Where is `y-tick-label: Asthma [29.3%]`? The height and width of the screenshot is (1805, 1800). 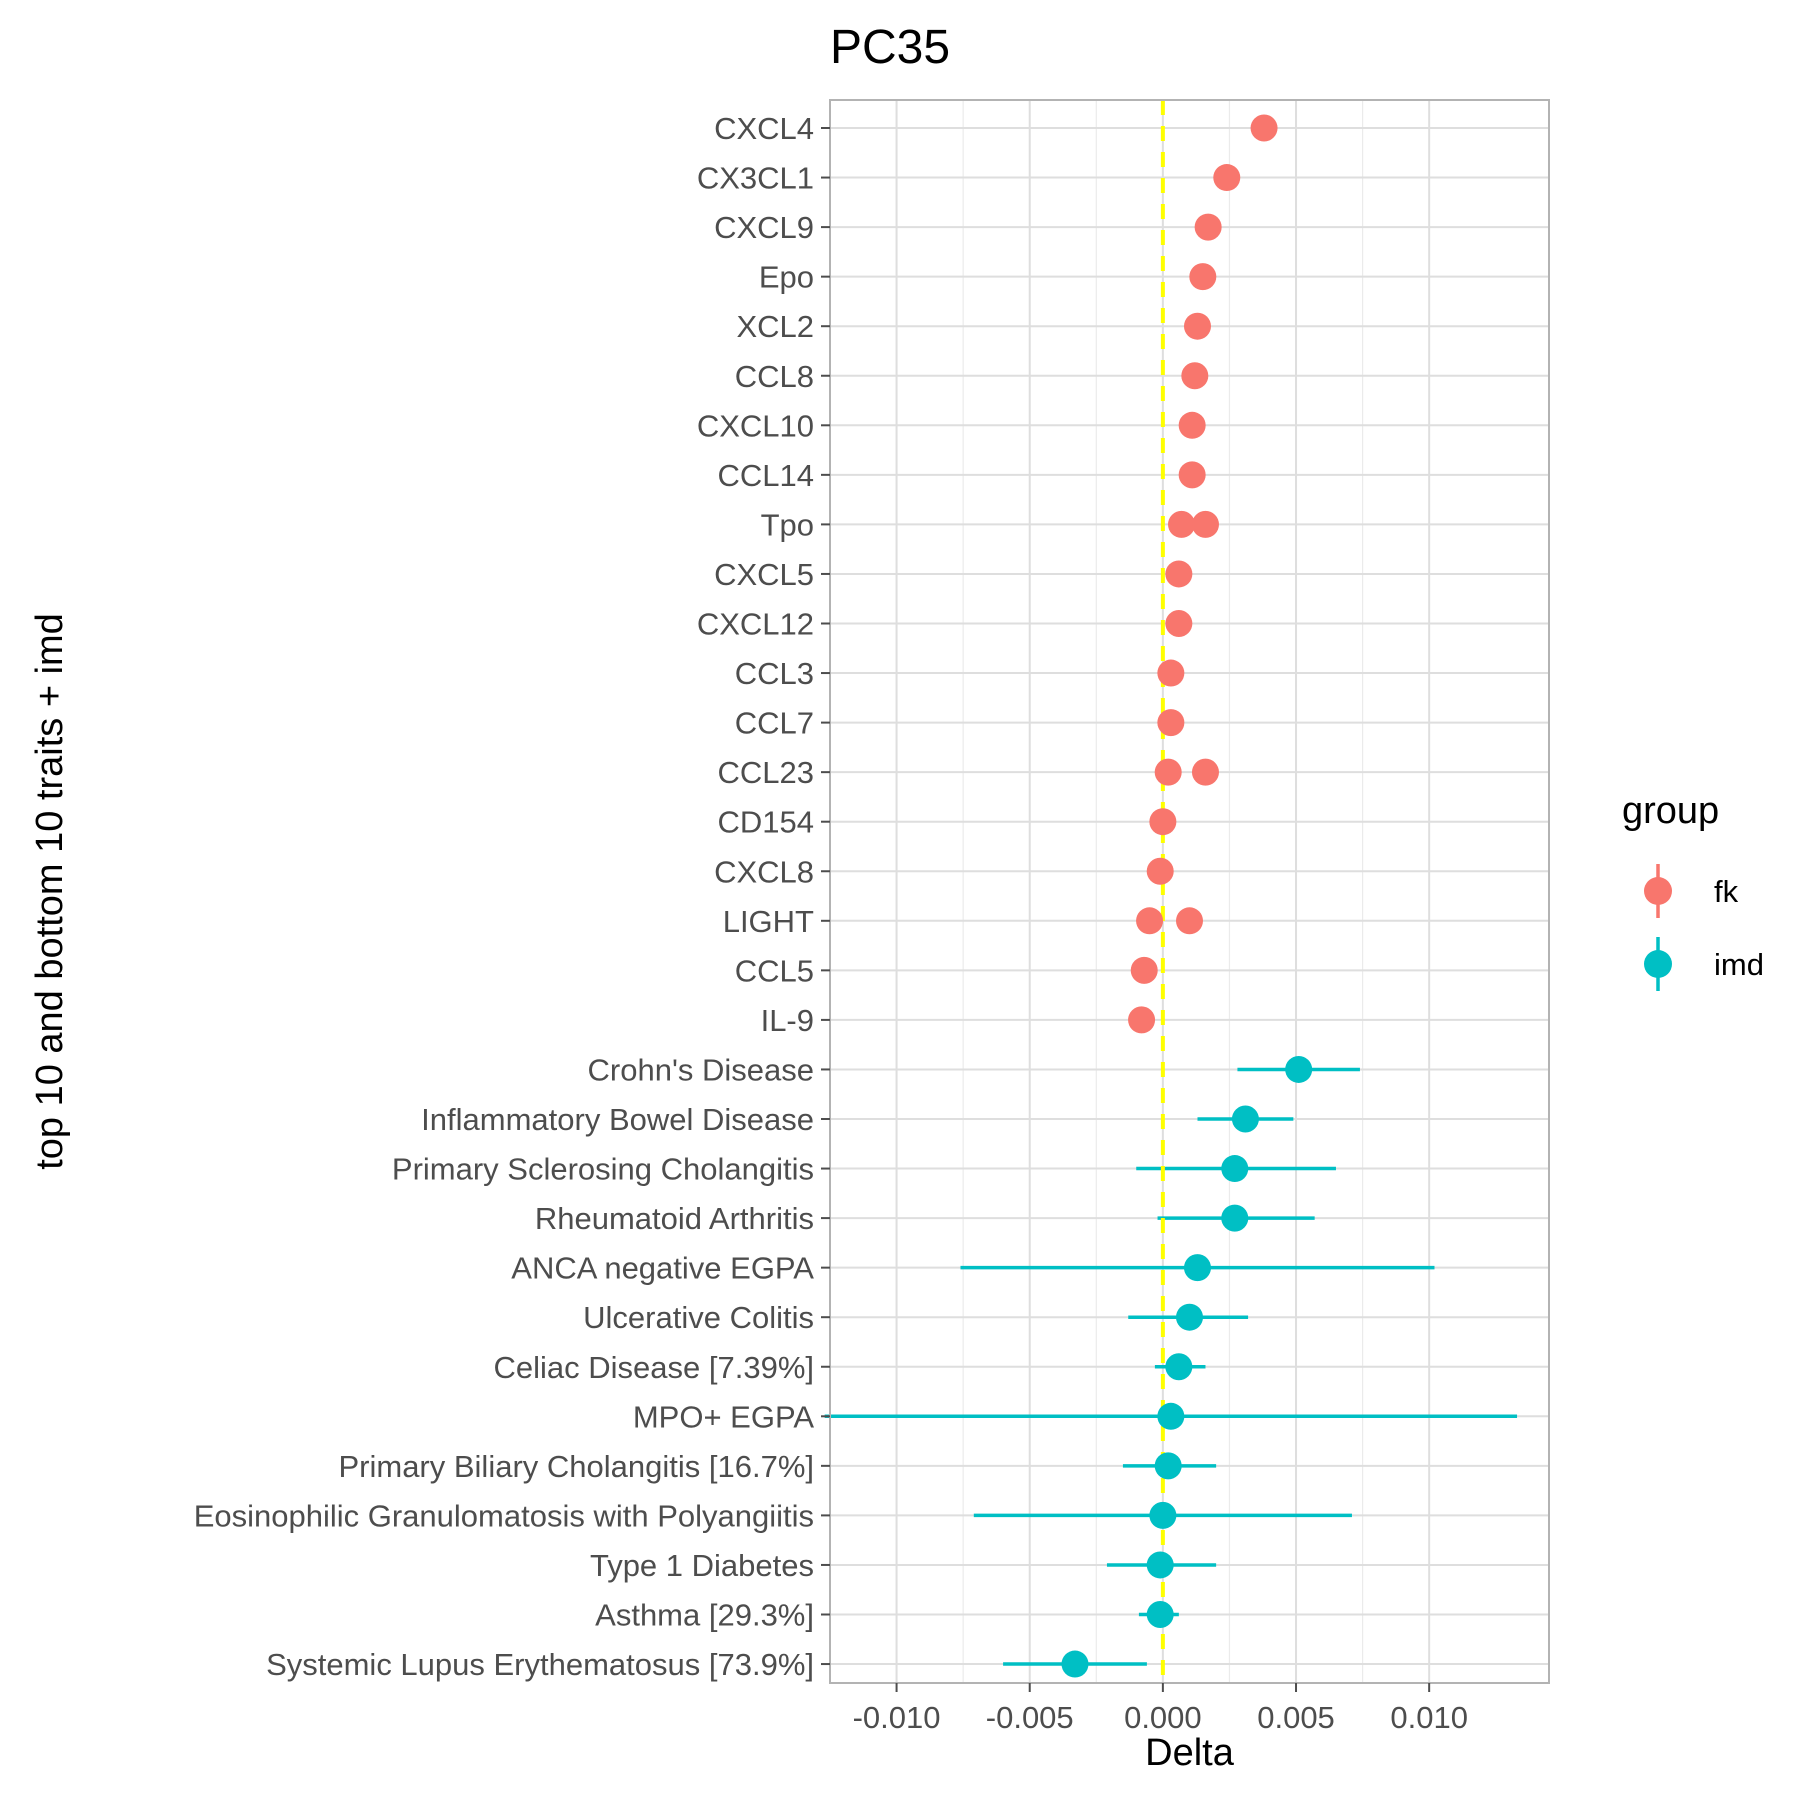
y-tick-label: Asthma [29.3%] is located at coordinates (704, 1615).